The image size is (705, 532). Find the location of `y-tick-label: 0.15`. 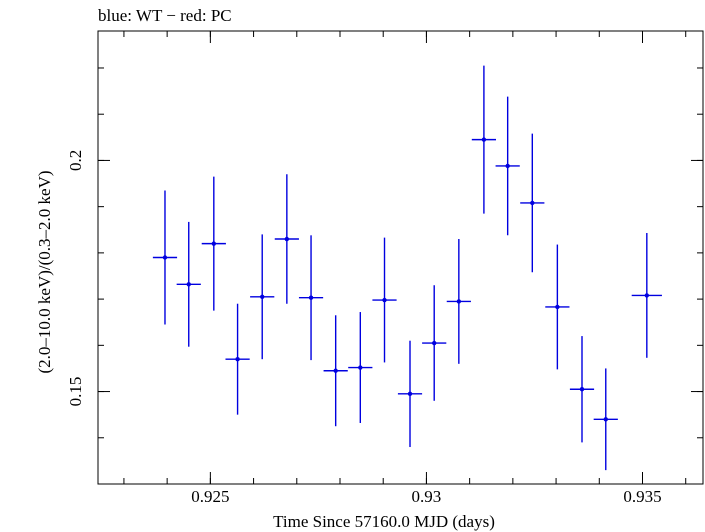

y-tick-label: 0.15 is located at coordinates (75, 392).